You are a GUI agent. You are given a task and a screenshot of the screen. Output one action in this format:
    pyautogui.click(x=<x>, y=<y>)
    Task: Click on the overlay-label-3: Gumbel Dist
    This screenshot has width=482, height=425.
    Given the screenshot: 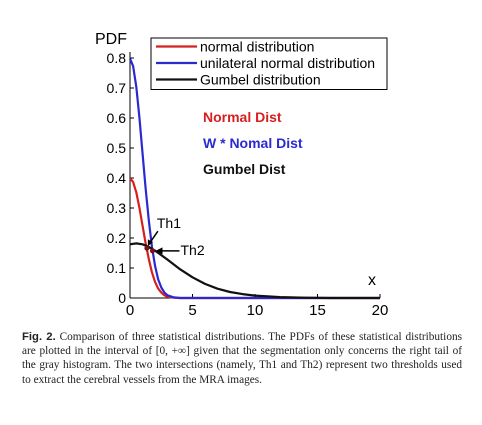 What is the action you would take?
    pyautogui.click(x=244, y=169)
    